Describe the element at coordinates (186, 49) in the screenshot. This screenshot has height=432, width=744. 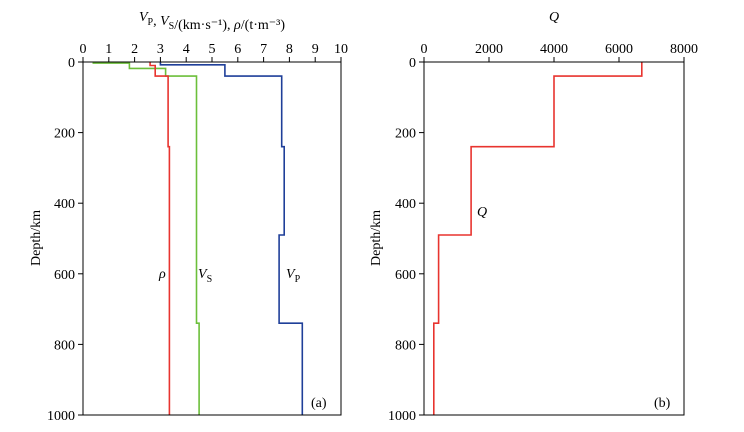
I see `x-tick-label: 4` at that location.